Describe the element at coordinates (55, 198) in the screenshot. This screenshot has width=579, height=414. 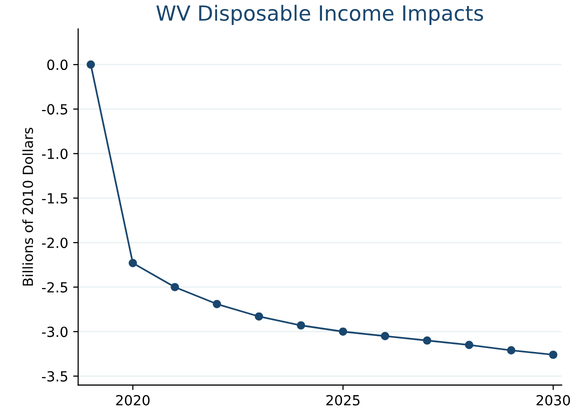
I see `y-tick-label: -1.5` at that location.